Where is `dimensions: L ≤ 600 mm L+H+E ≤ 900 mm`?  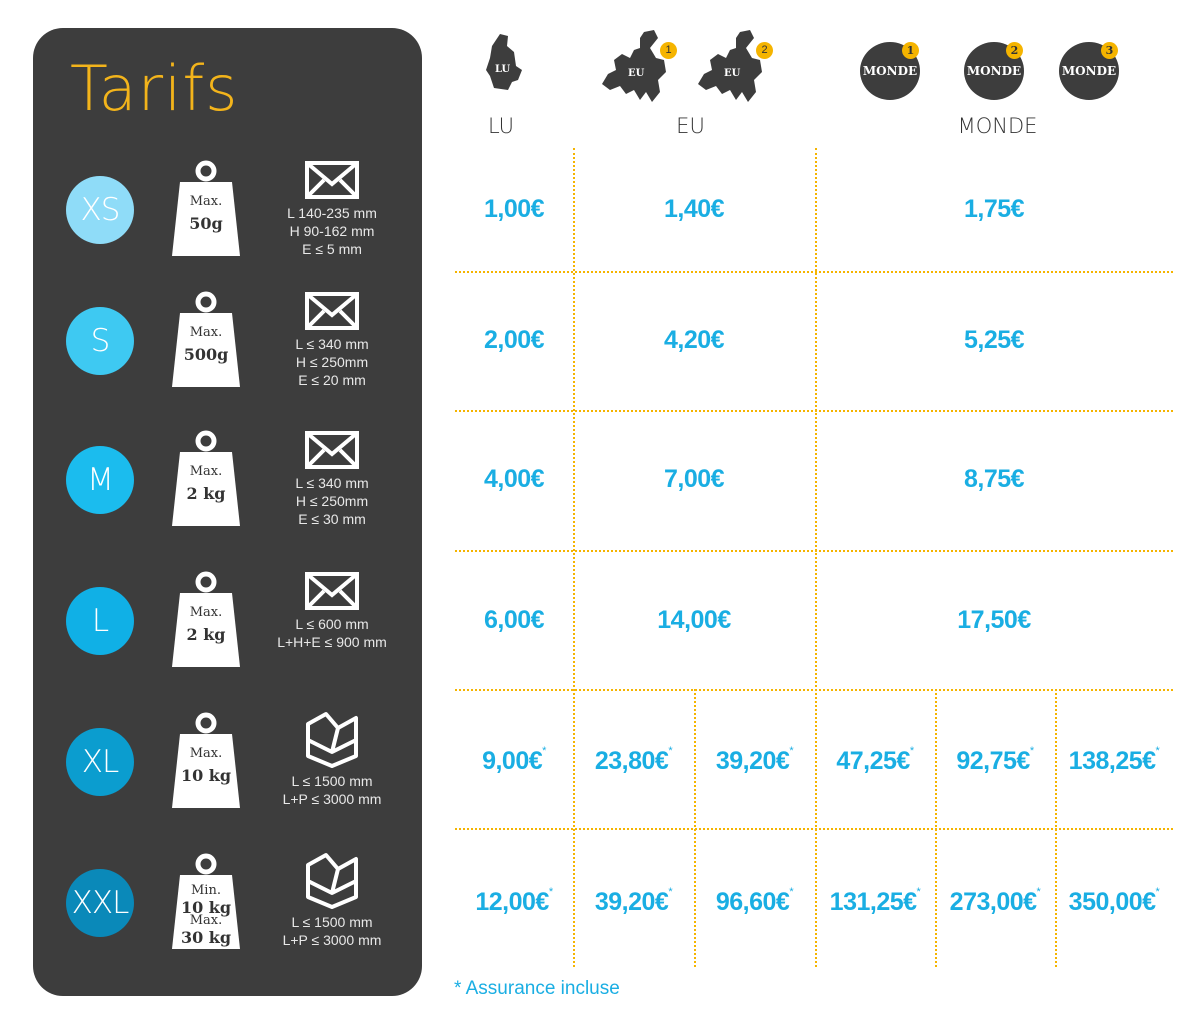 dimensions: L ≤ 600 mm L+H+E ≤ 900 mm is located at coordinates (332, 633).